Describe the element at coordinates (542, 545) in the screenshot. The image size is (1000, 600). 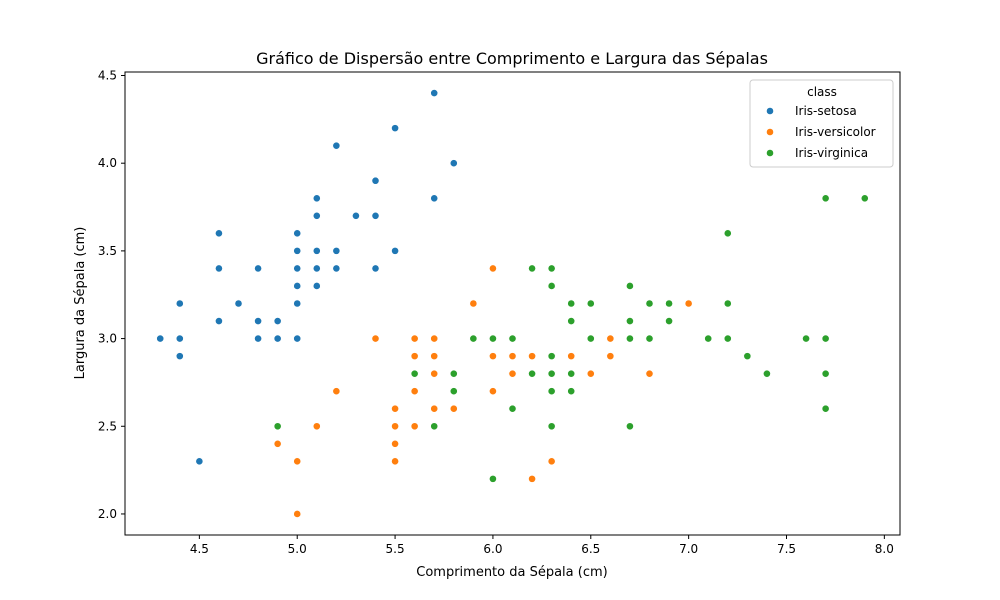
I see `x-axis: 4.5 5.0 5.5 6.0 6.5 7.0 7.5 8.0` at that location.